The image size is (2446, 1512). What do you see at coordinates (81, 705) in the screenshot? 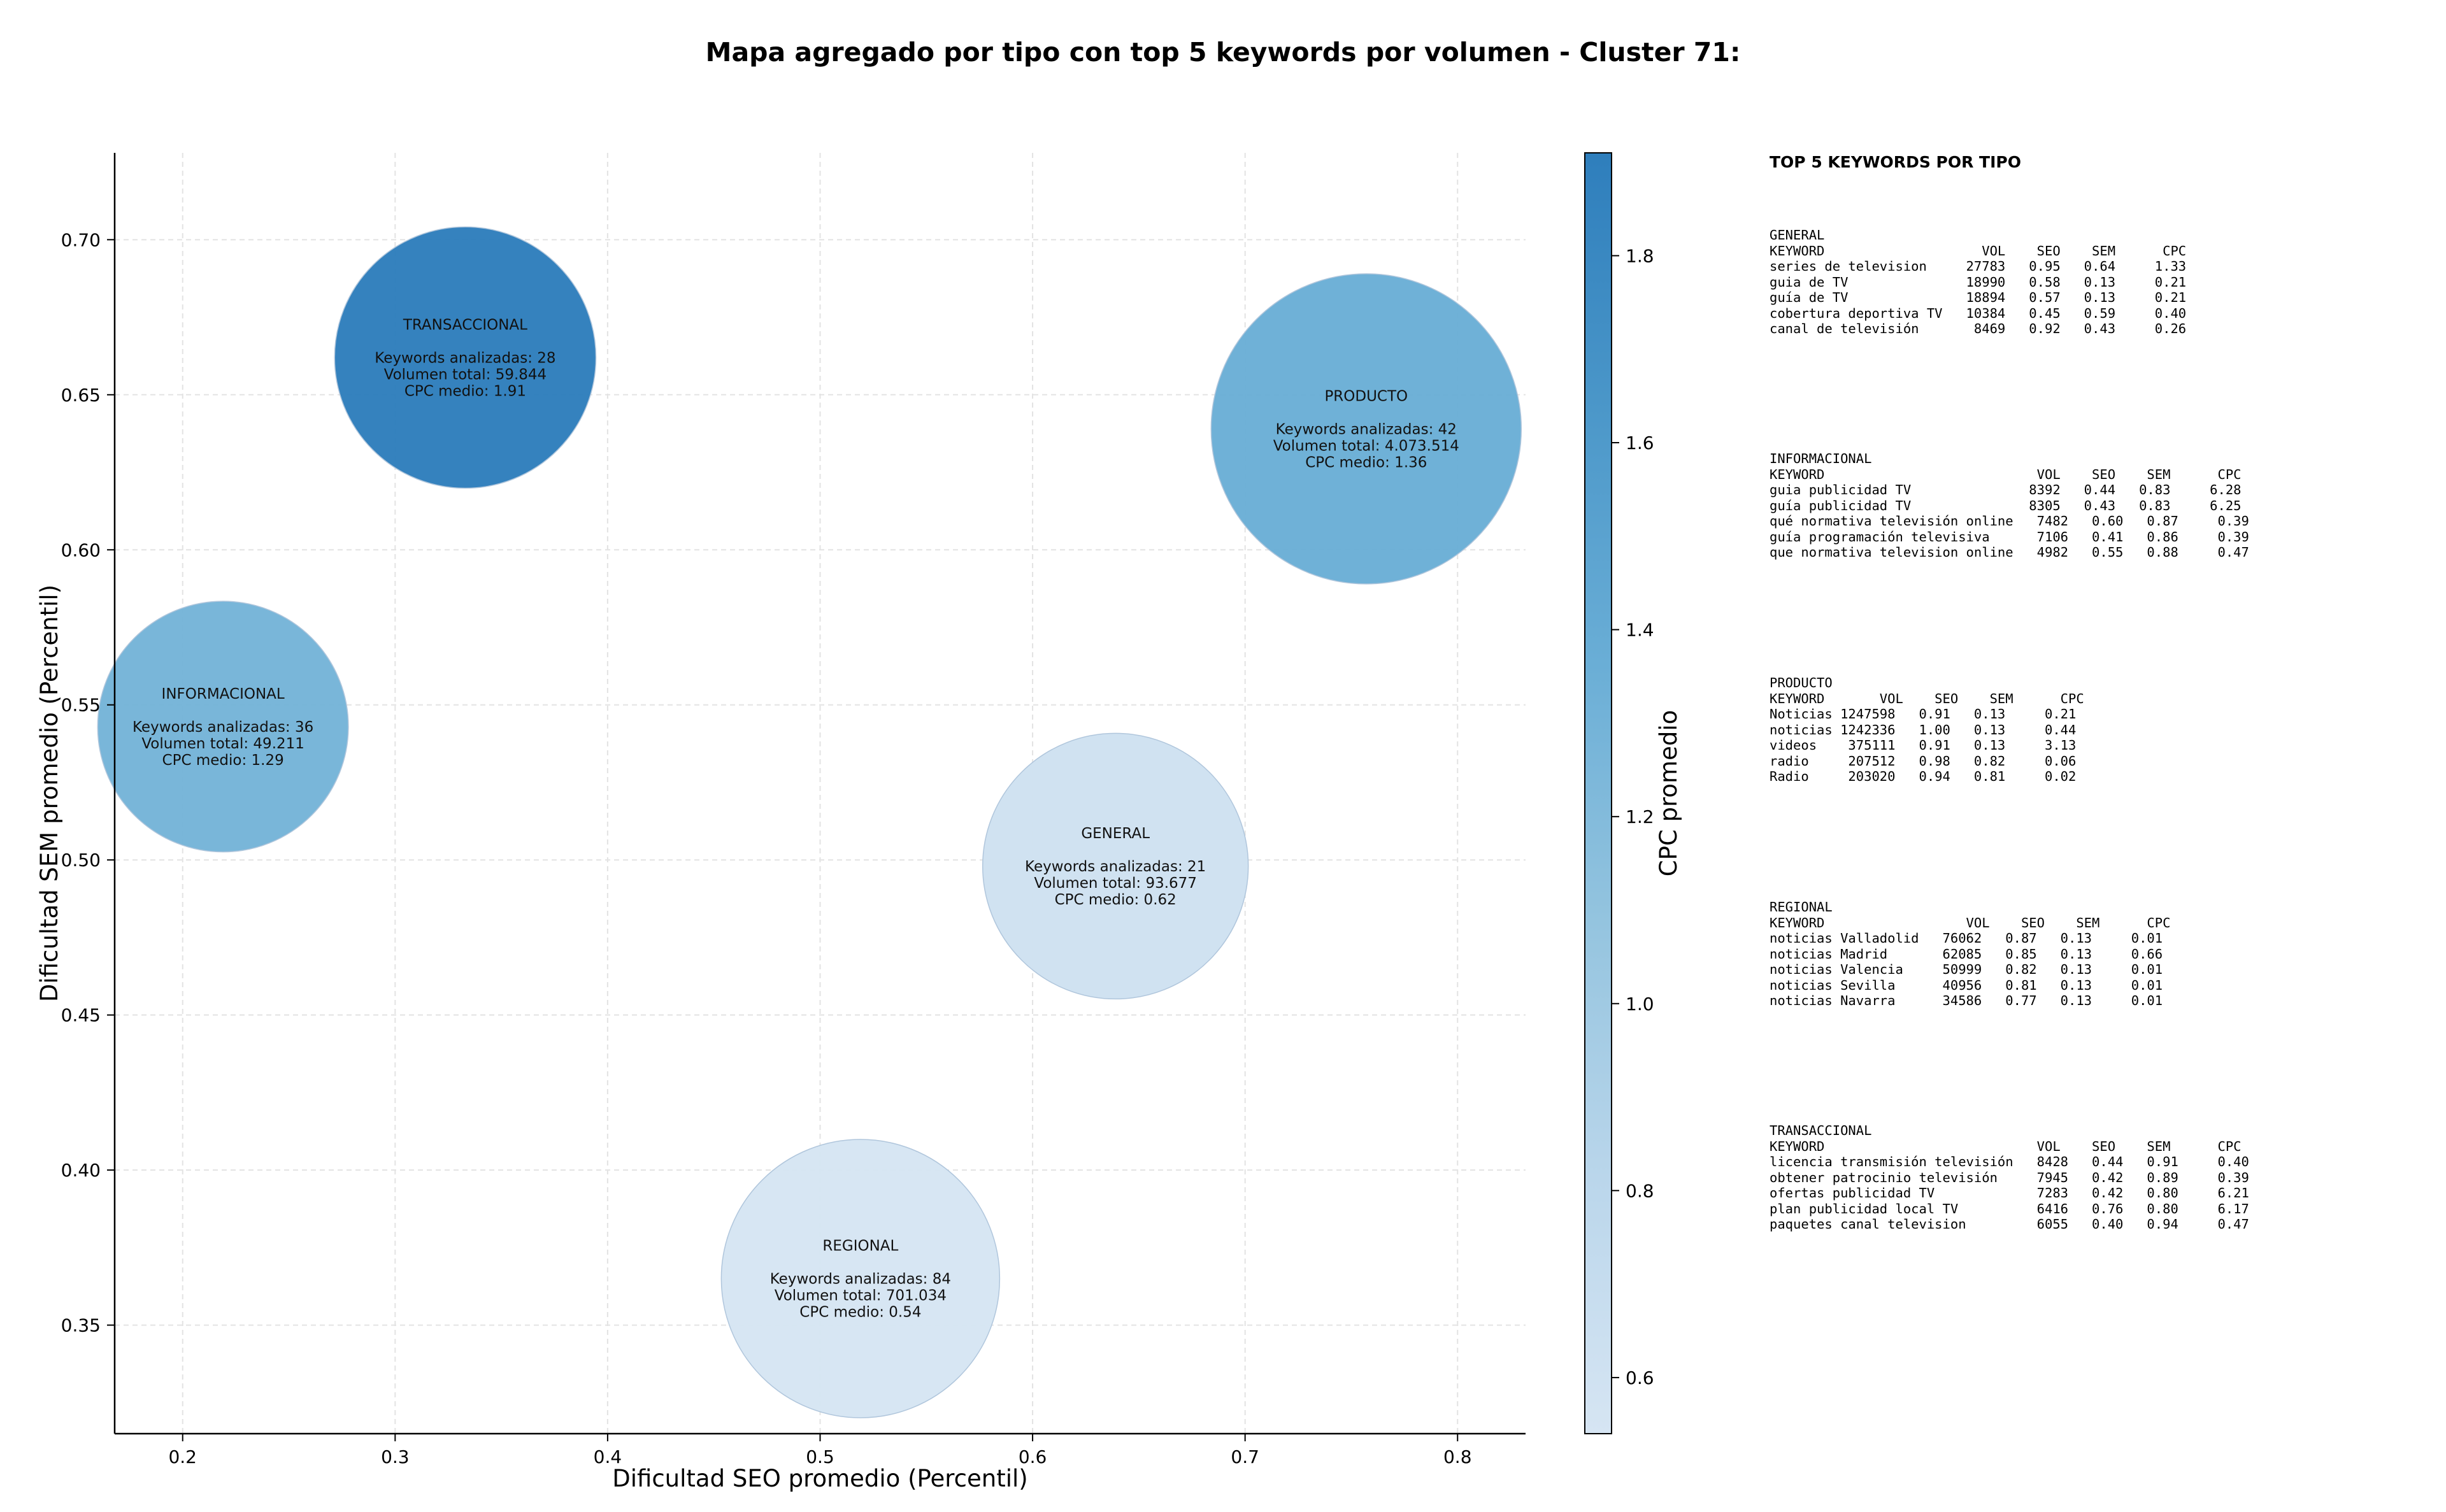
I see `y-tick-label: 0.55` at bounding box center [81, 705].